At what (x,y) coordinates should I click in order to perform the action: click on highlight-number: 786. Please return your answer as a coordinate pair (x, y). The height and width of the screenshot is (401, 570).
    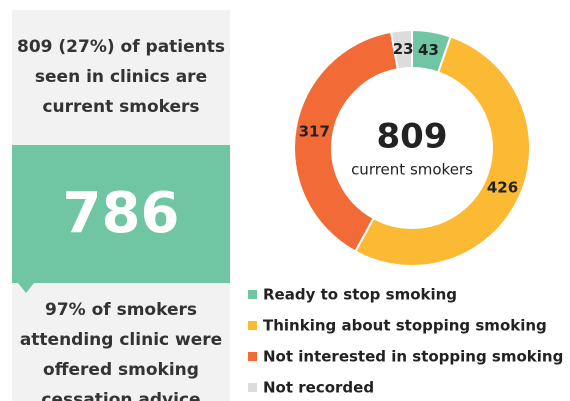
    Looking at the image, I should click on (121, 213).